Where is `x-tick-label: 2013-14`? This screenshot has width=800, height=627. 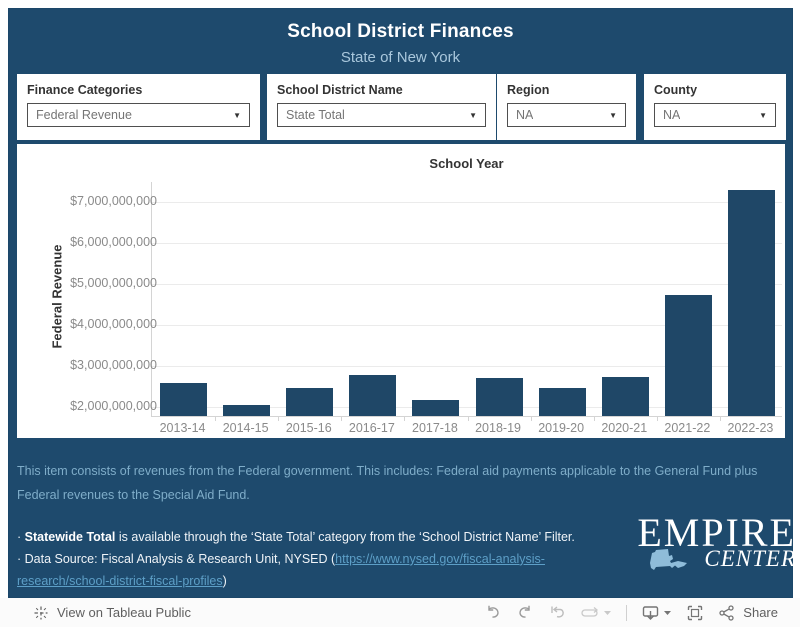 x-tick-label: 2013-14 is located at coordinates (182, 428).